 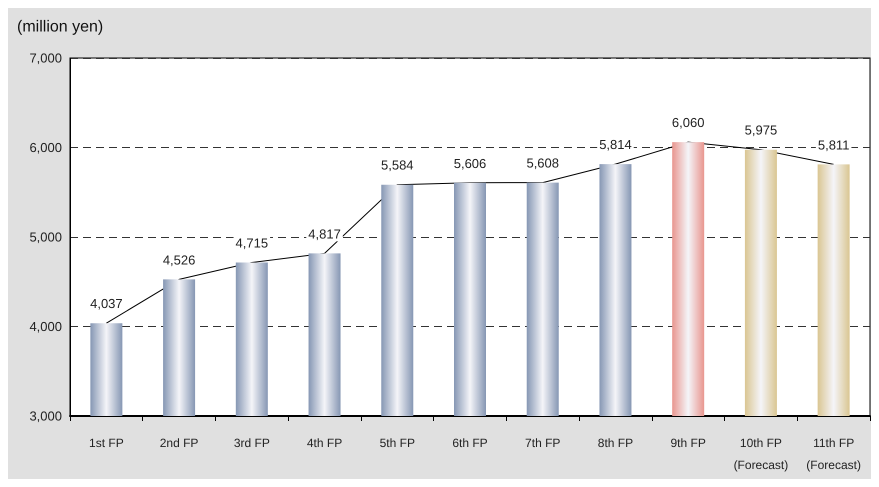 I want to click on y-tick-label: 7,000, so click(x=45, y=58).